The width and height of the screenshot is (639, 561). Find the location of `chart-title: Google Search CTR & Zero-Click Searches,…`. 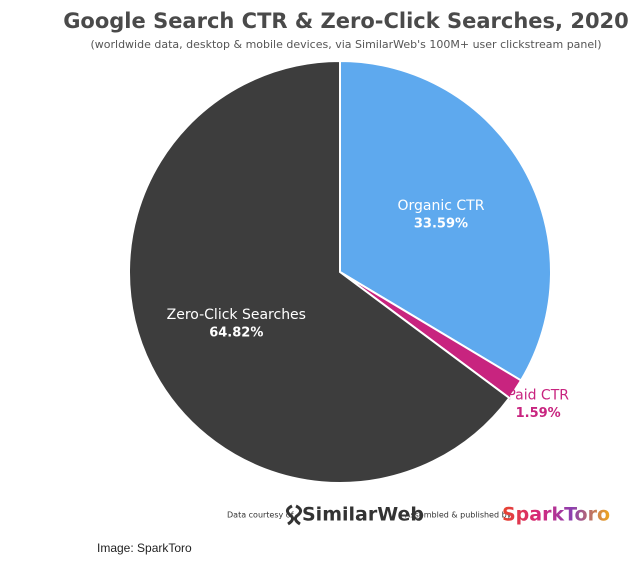

chart-title: Google Search CTR & Zero-Click Searches,… is located at coordinates (346, 21).